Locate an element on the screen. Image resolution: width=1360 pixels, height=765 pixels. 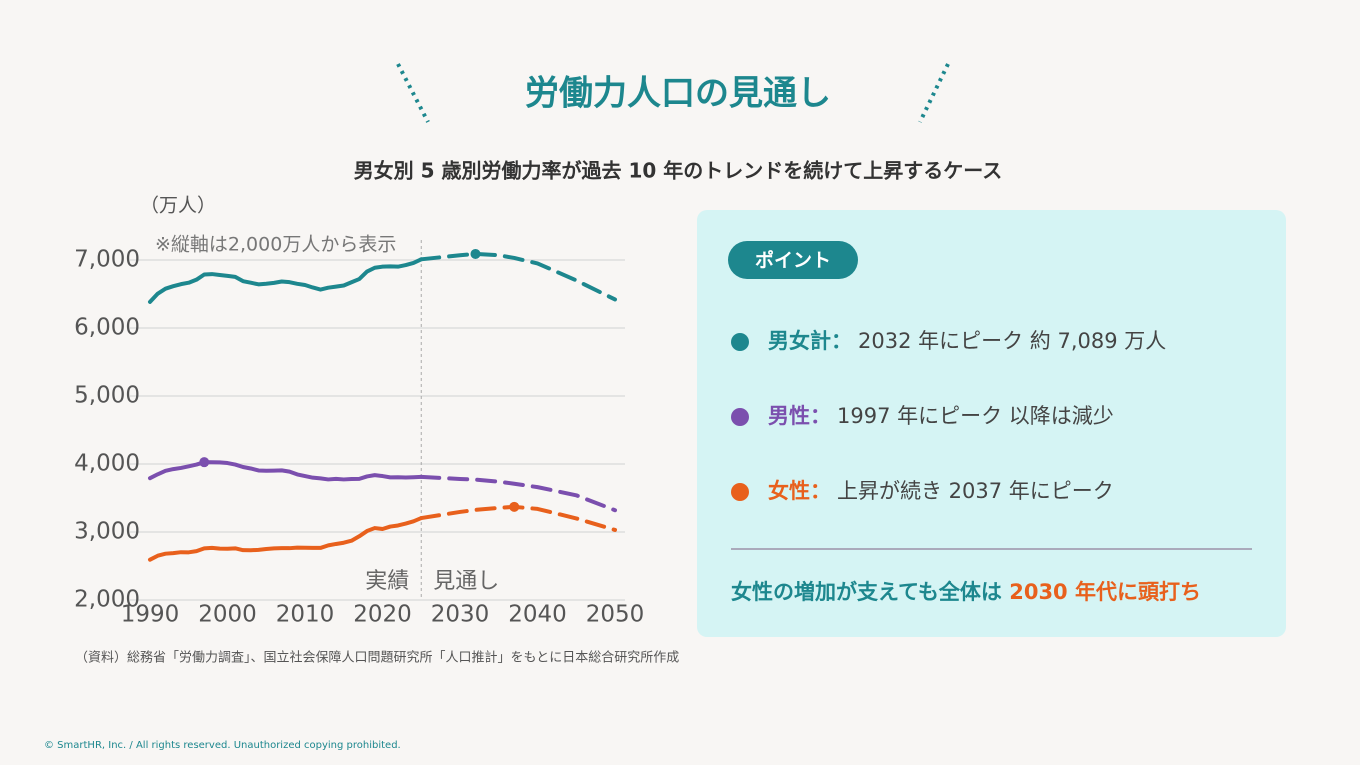
x-tick-label: 1990 is located at coordinates (150, 615).